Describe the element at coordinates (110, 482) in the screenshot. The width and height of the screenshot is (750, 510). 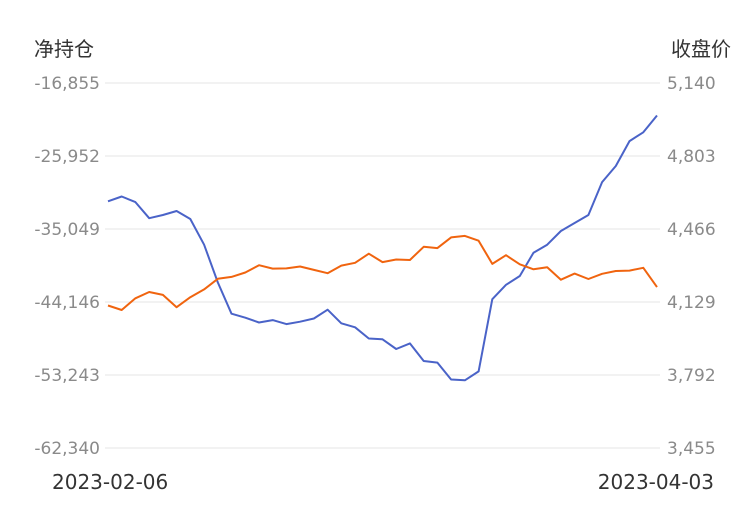
I see `x-start-label: 2023-02-06` at that location.